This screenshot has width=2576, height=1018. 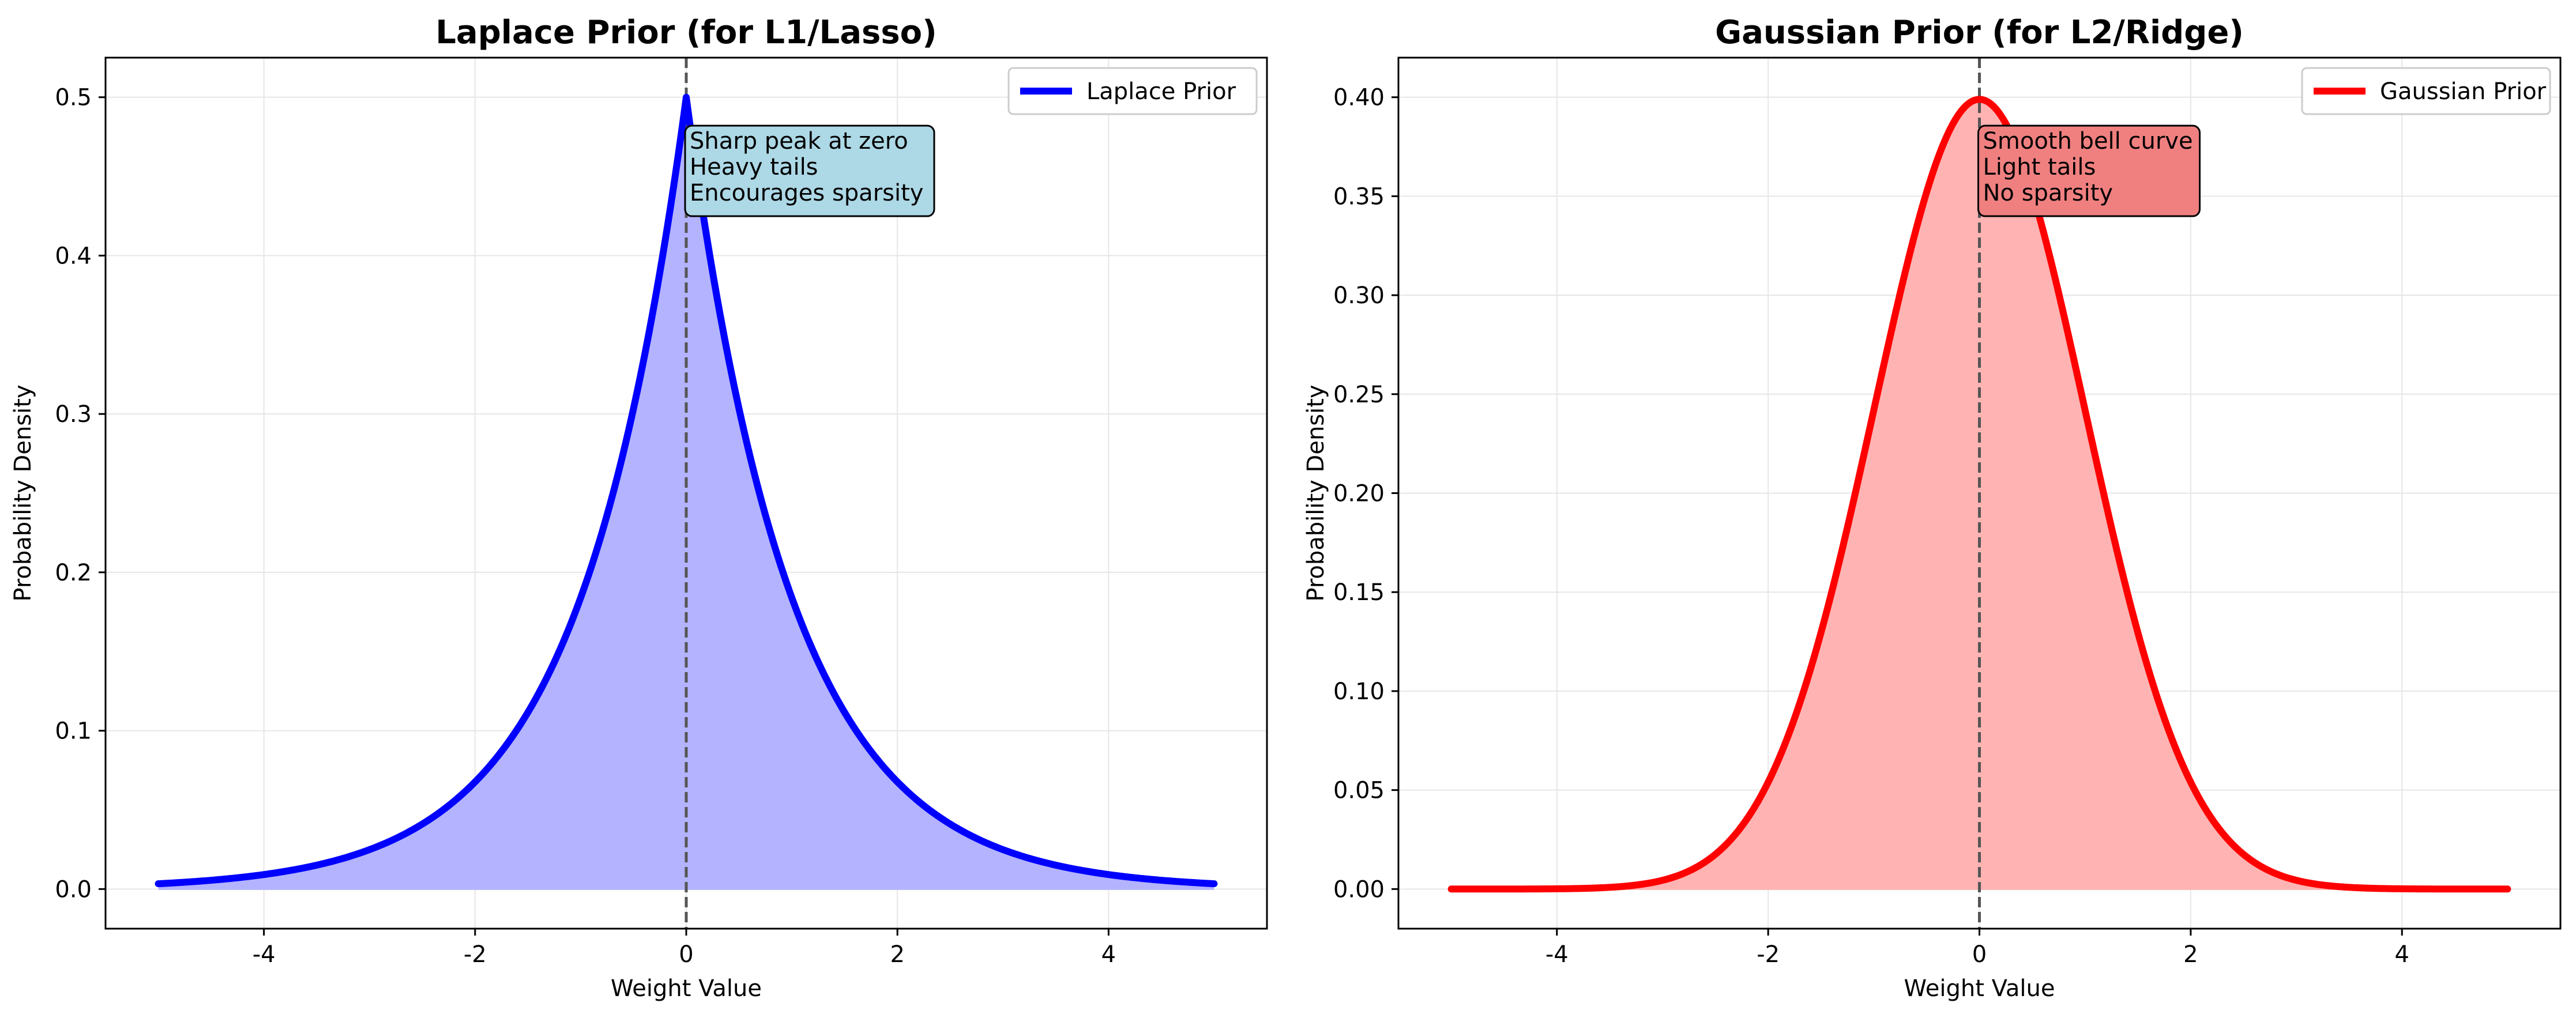 What do you see at coordinates (754, 167) in the screenshot?
I see `laplace-annotation-line: Heavy tails` at bounding box center [754, 167].